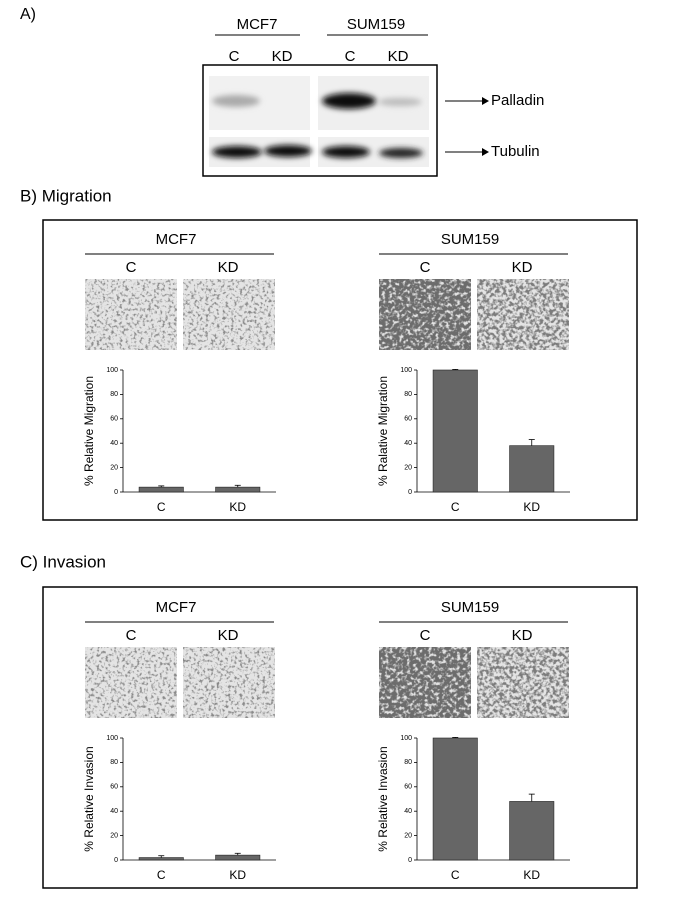 The width and height of the screenshot is (682, 902). Describe the element at coordinates (63, 561) in the screenshot. I see `panel-label: C) Invasion` at that location.